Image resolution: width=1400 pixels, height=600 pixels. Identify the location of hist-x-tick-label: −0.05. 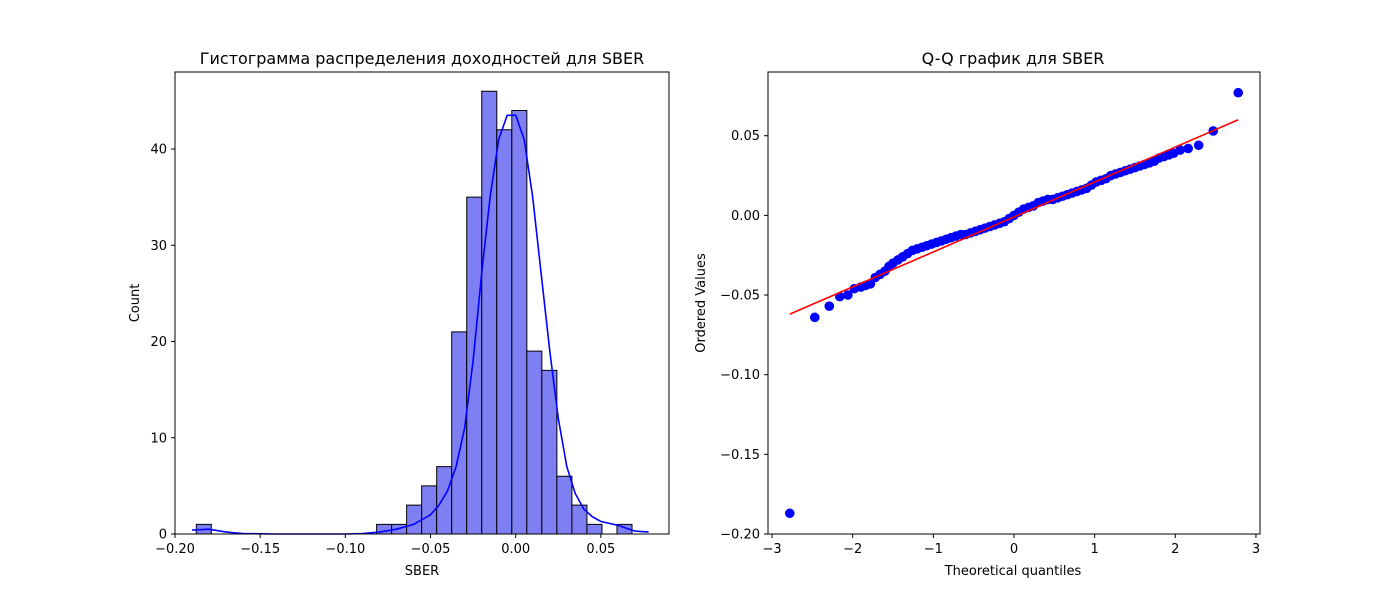
(431, 549).